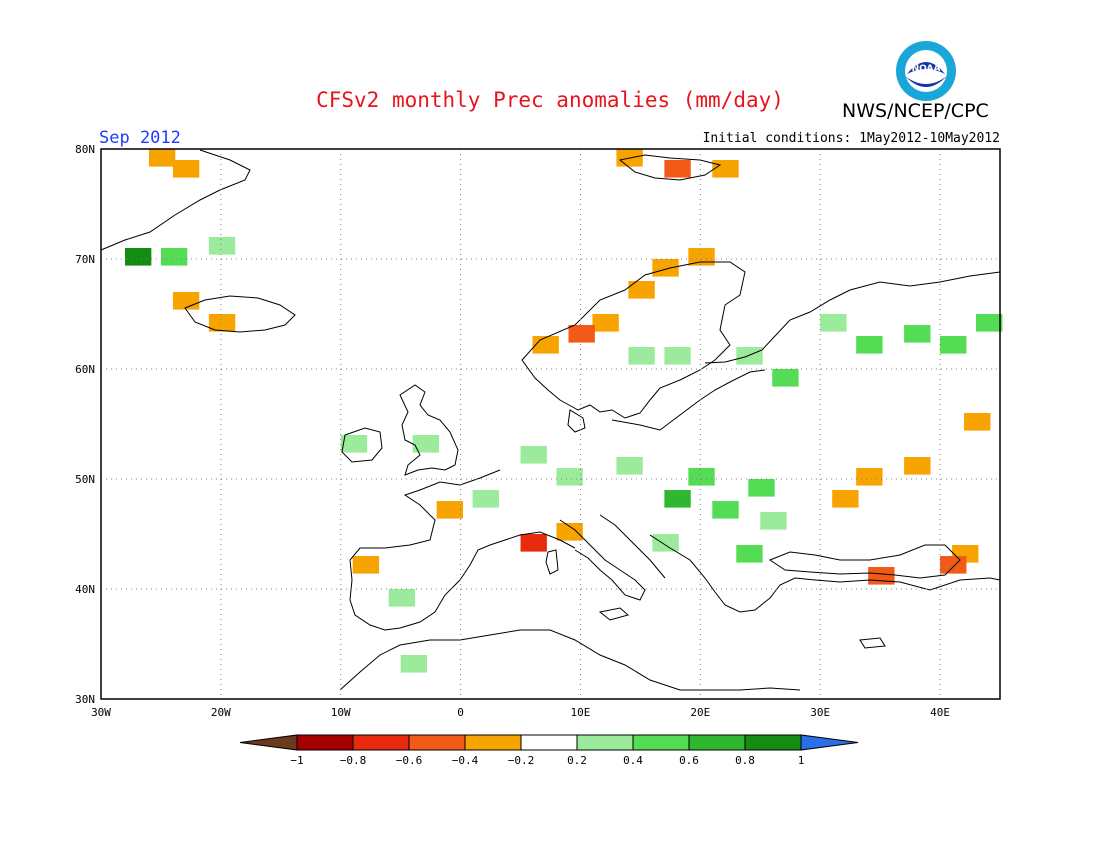 The image size is (1100, 850). Describe the element at coordinates (521, 760) in the screenshot. I see `colorbar-label: −0.2` at that location.